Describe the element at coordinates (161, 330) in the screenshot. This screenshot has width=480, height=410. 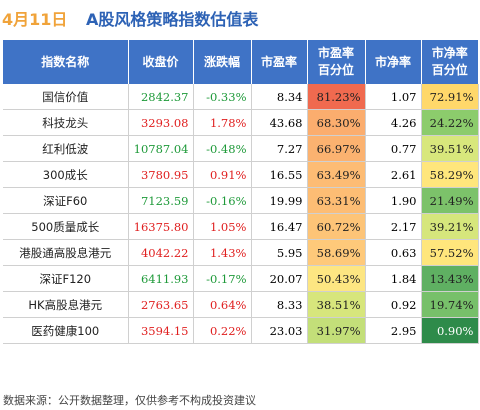
I see `close-price: 3594.15` at that location.